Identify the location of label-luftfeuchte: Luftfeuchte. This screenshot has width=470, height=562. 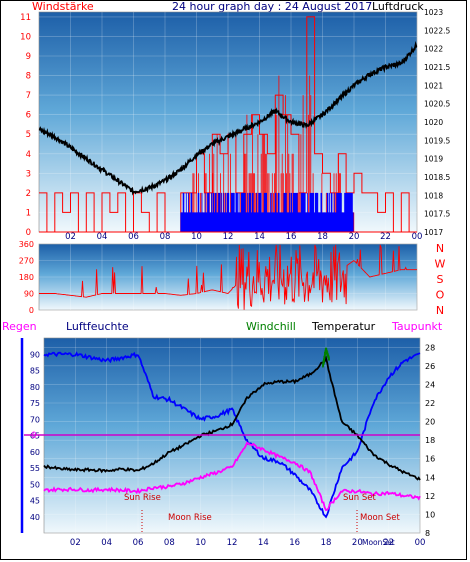
(97, 326).